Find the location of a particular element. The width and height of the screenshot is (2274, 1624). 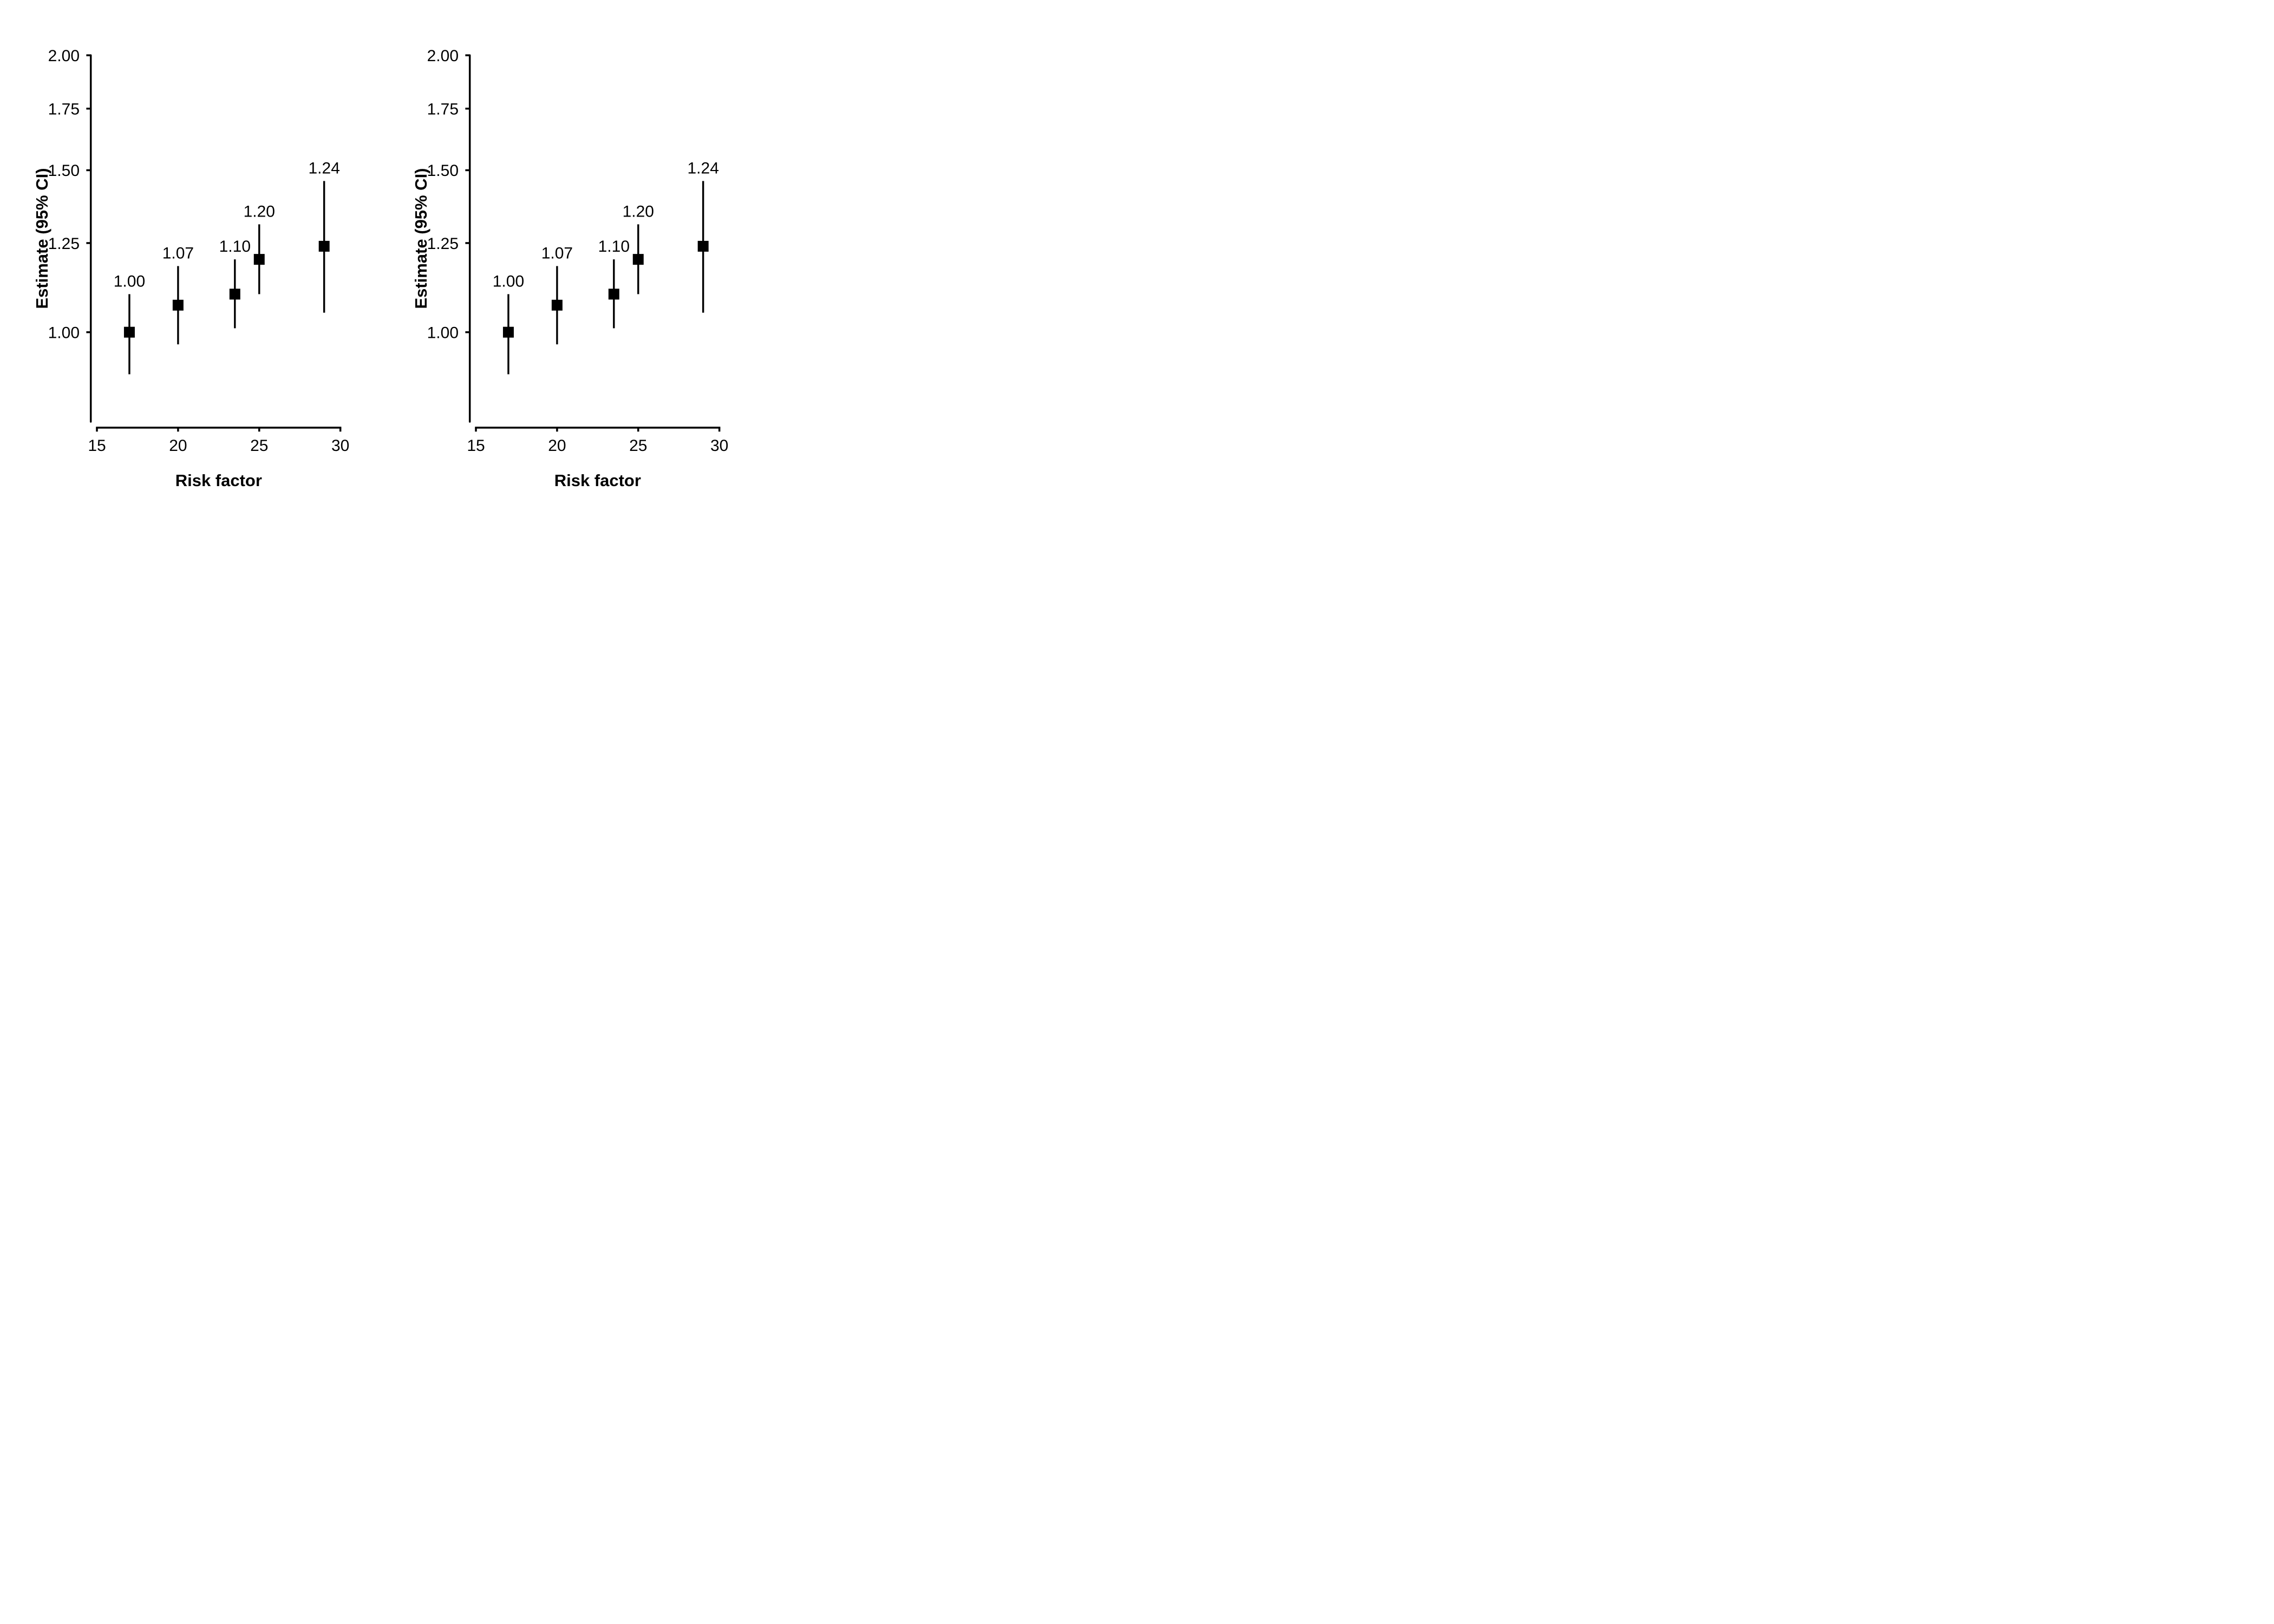

right-point-label-3: 1.10 is located at coordinates (614, 247).